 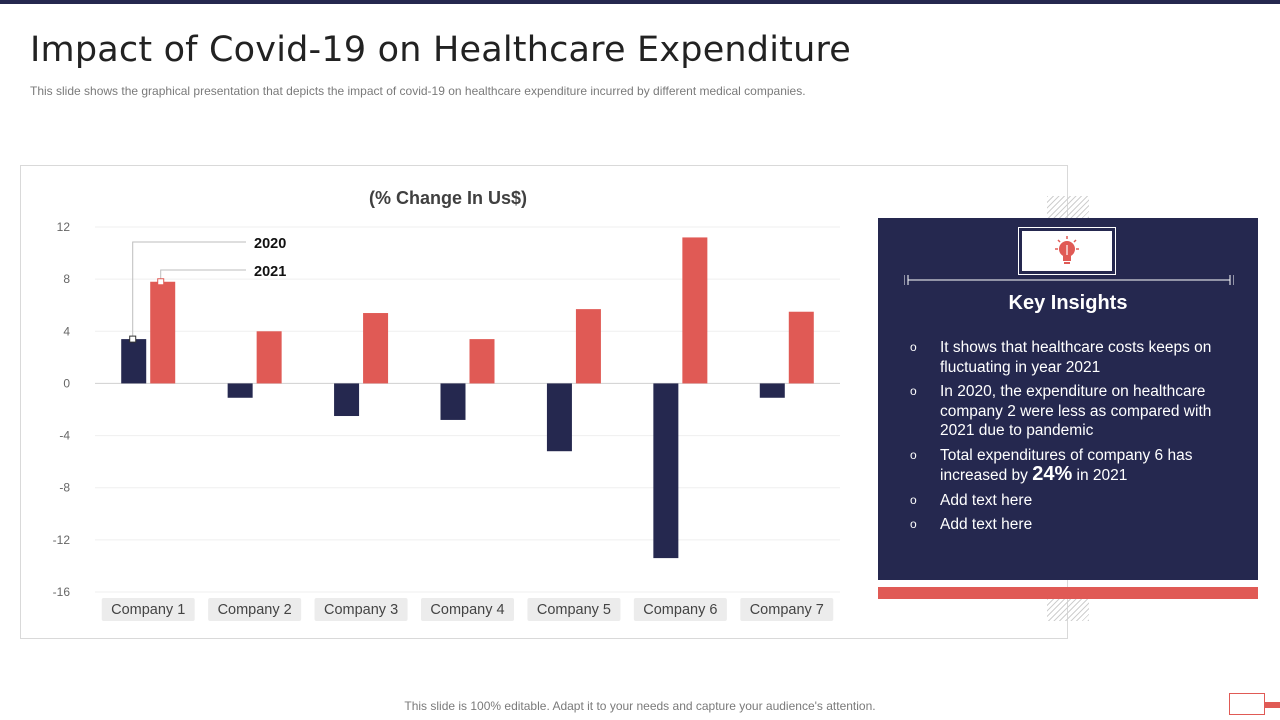 I want to click on x-tick-label: Company 1, so click(x=148, y=610).